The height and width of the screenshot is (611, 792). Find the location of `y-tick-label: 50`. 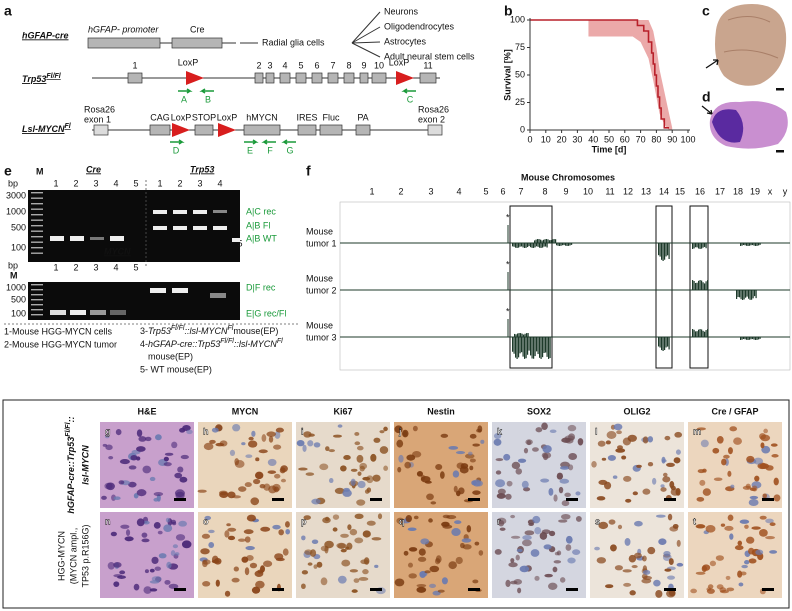

y-tick-label: 50 is located at coordinates (520, 74).